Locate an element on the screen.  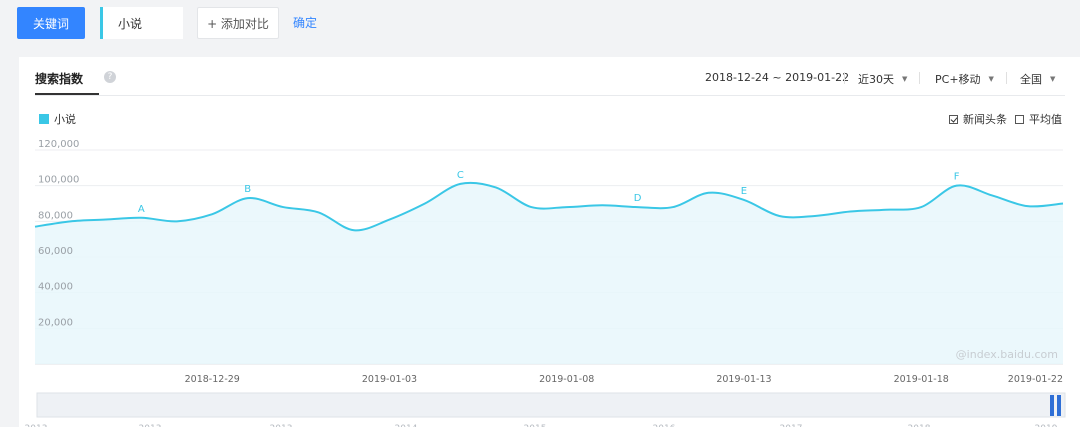
news-option: 新闻头条 is located at coordinates (978, 119).